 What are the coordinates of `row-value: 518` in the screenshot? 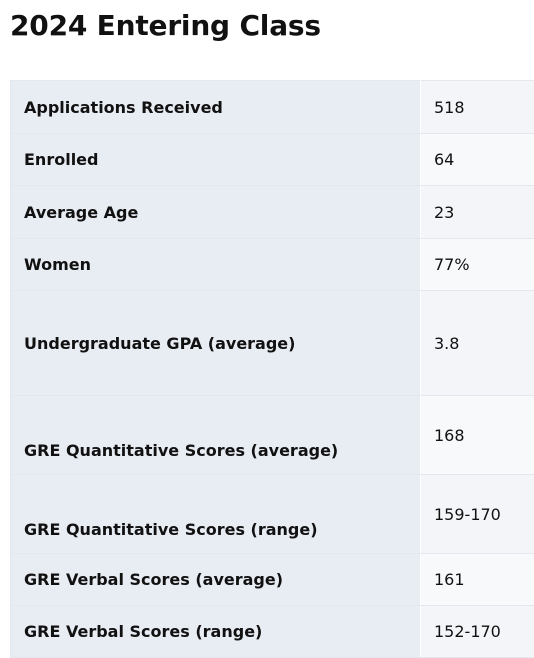 It's located at (477, 107).